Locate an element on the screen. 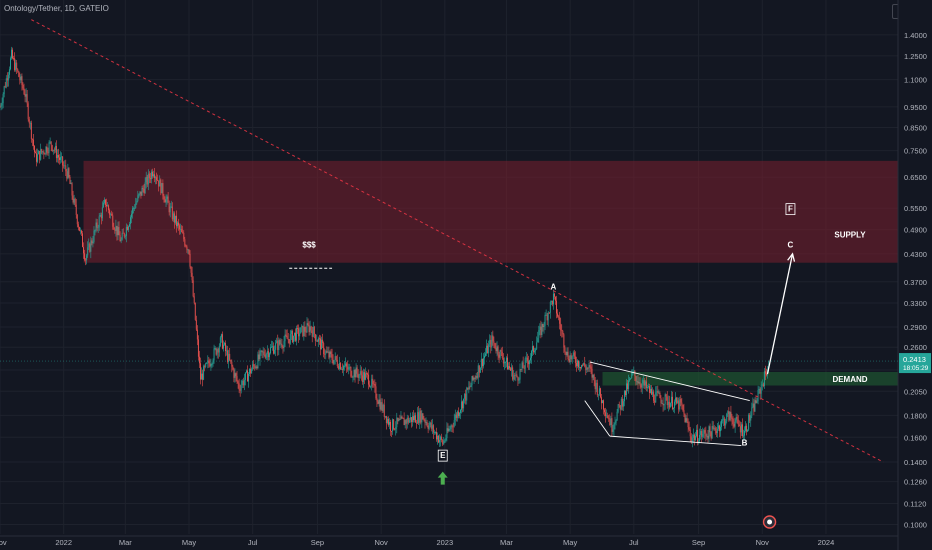  y-tick-label: 0.2050 is located at coordinates (915, 391).